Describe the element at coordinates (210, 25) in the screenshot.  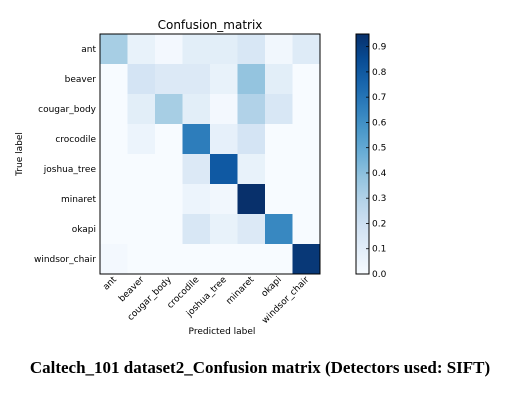
I see `chart-title: Confusion_matrix` at that location.